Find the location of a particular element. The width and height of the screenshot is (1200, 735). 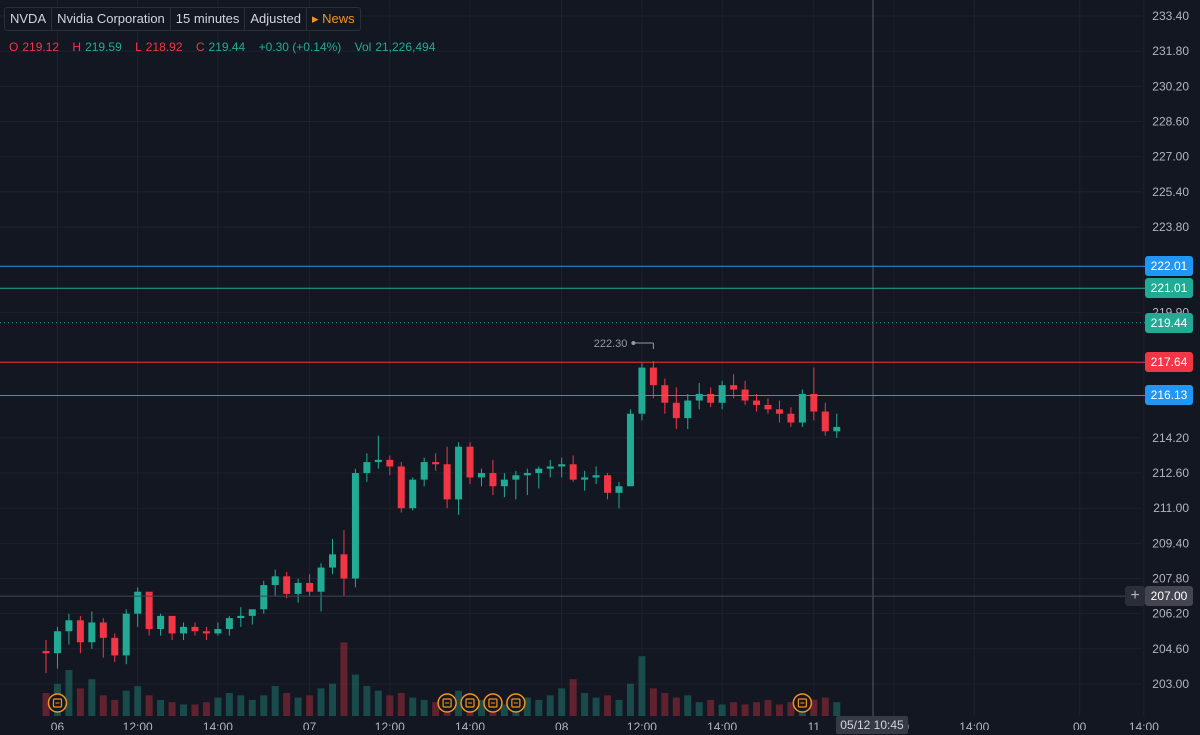

y-tick-label: 230.20 is located at coordinates (1170, 86).